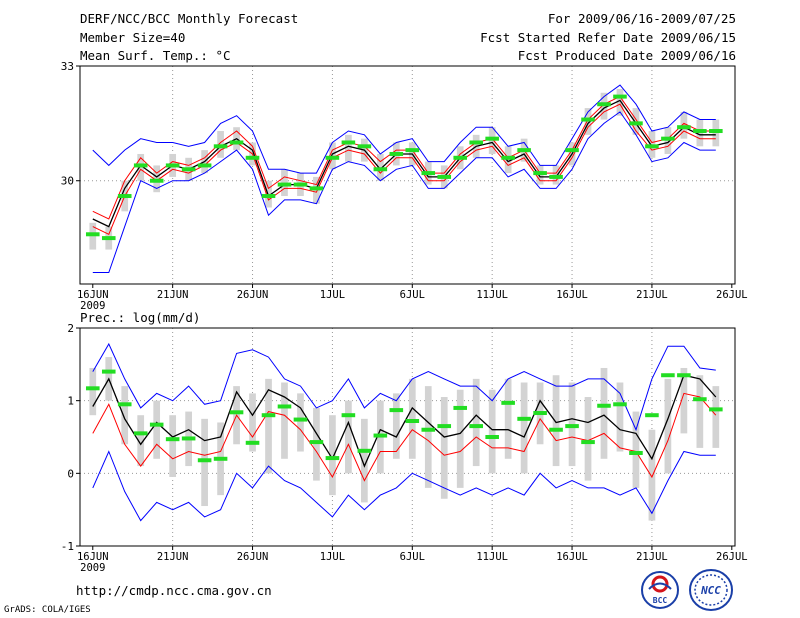 This screenshot has width=800, height=618. Describe the element at coordinates (133, 37) in the screenshot. I see `member-size-label: Member Size=40` at that location.